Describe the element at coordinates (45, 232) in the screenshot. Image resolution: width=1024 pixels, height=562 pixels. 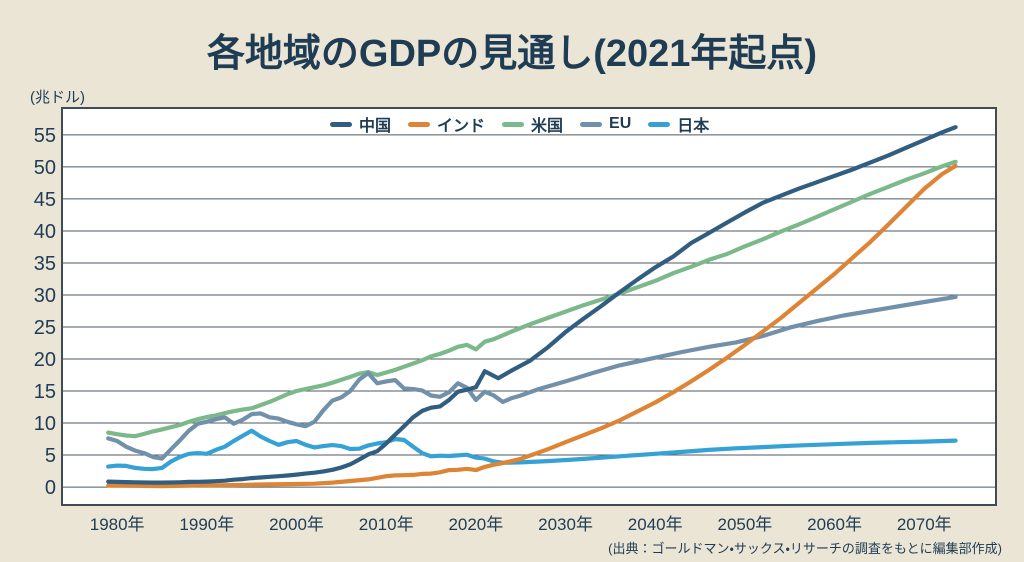
I see `y-tick-label-40: 40` at that location.